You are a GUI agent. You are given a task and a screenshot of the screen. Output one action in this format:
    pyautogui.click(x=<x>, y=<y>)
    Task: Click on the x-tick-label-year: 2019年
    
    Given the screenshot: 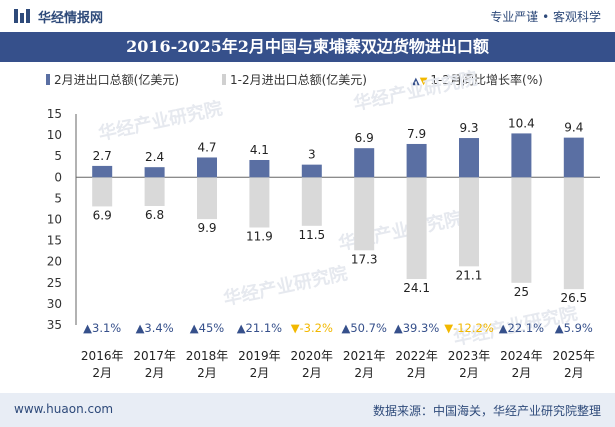 What is the action you would take?
    pyautogui.click(x=259, y=356)
    